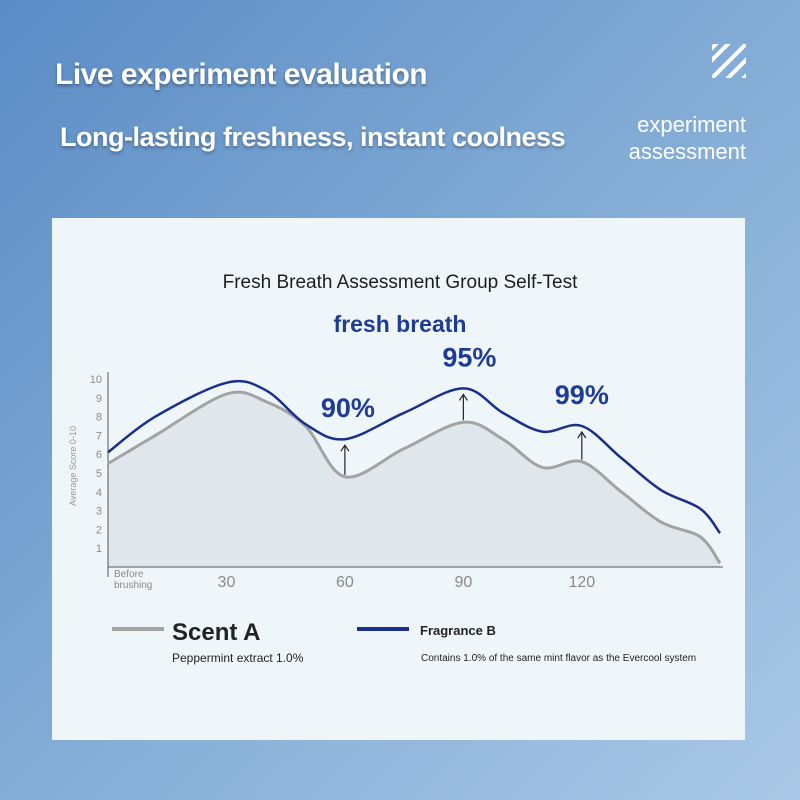 The width and height of the screenshot is (800, 800). I want to click on y-tick-label: 4, so click(99, 493).